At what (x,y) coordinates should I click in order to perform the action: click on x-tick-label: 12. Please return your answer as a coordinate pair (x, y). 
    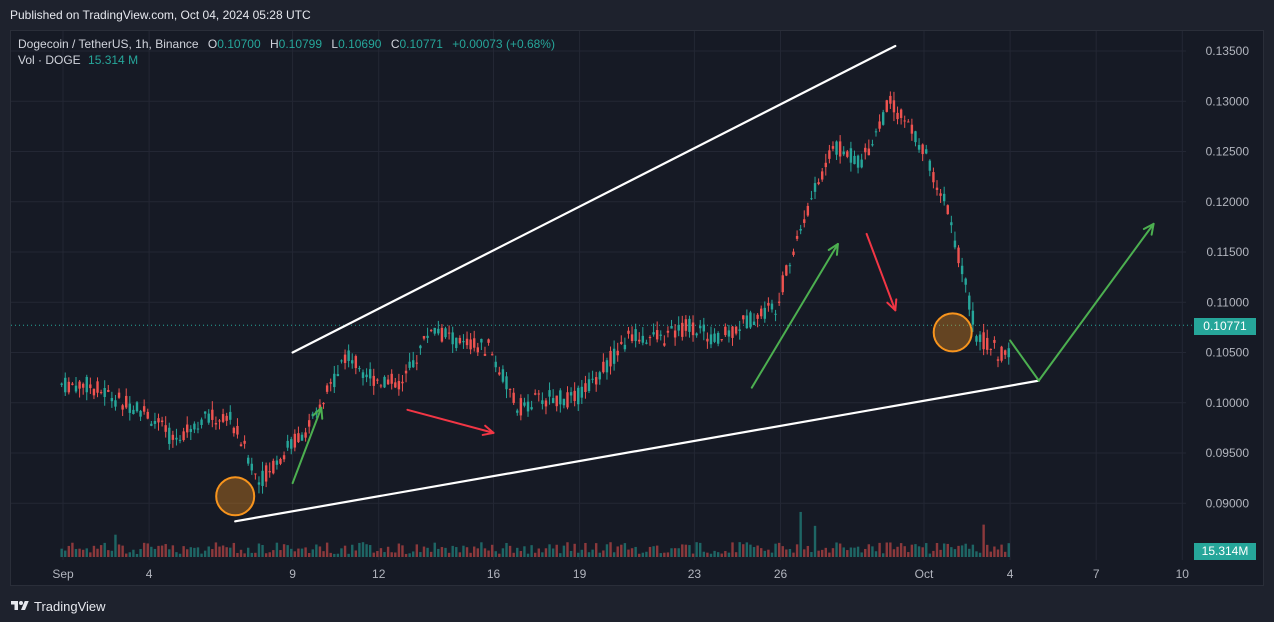
    Looking at the image, I should click on (379, 574).